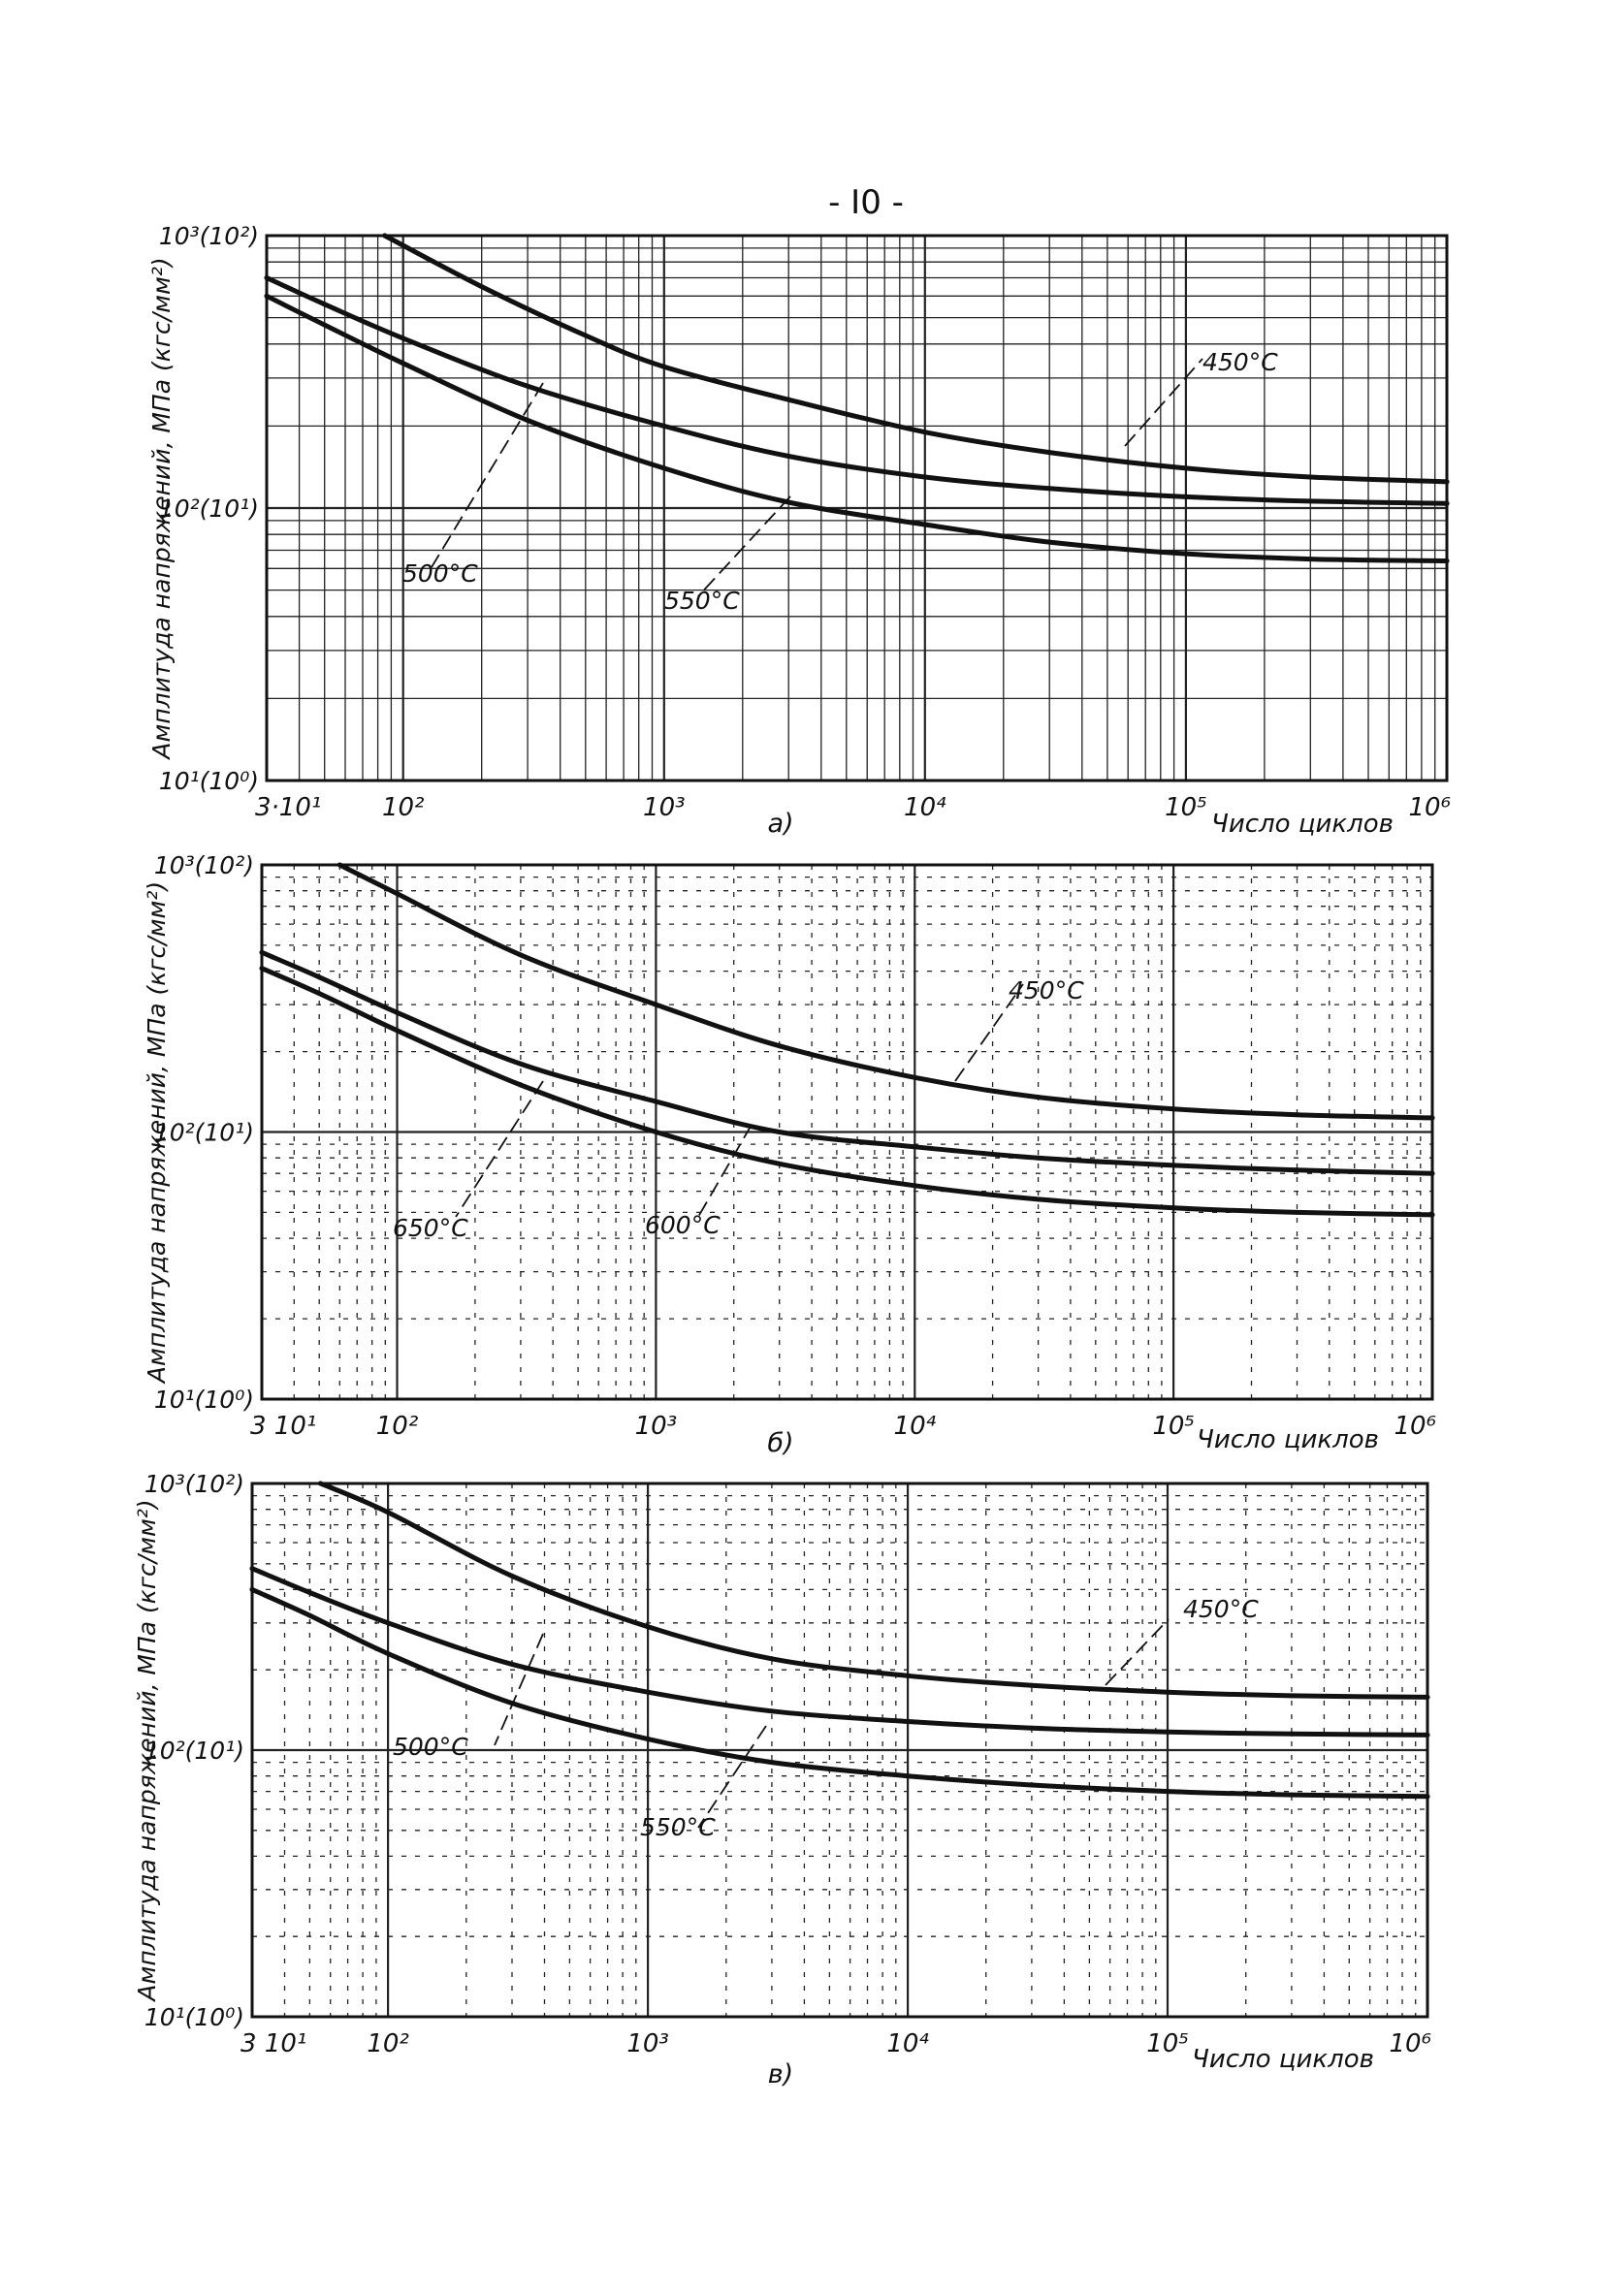  I want to click on series-line-650-c, so click(847, 1092).